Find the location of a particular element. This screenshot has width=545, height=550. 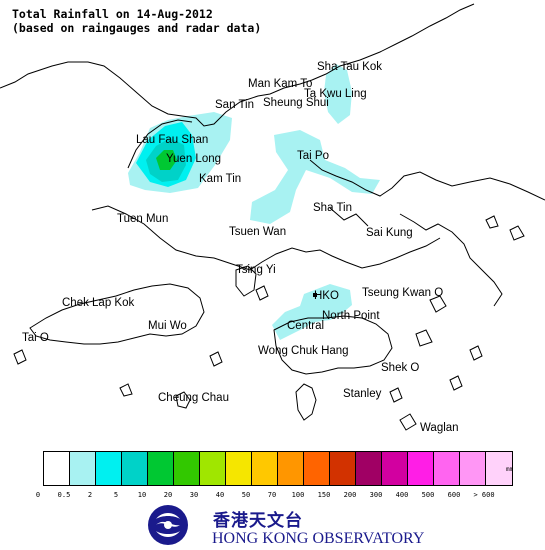

legend-tick-label: 70 is located at coordinates (272, 495).